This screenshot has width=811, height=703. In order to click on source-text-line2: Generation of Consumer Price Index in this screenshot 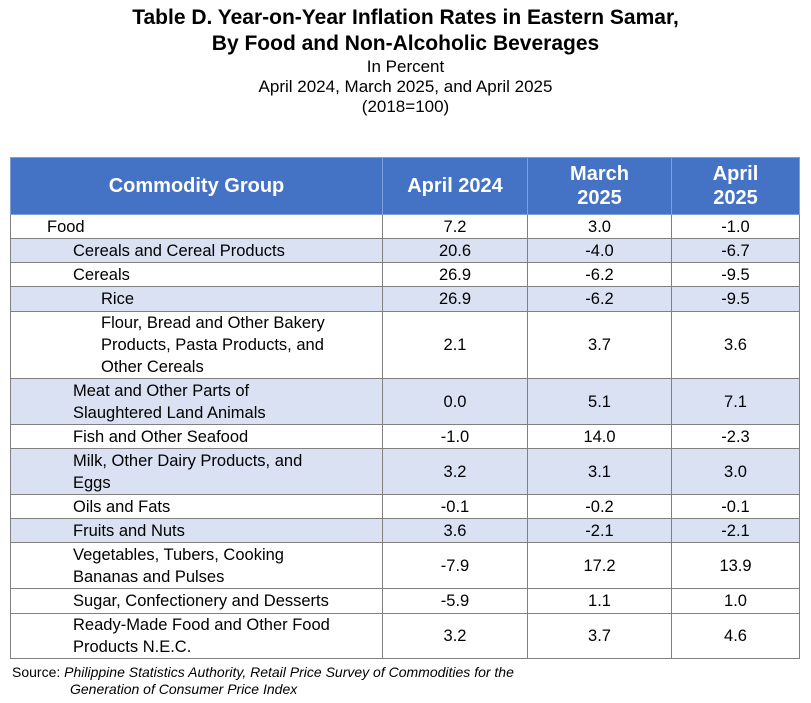, I will do `click(184, 689)`.